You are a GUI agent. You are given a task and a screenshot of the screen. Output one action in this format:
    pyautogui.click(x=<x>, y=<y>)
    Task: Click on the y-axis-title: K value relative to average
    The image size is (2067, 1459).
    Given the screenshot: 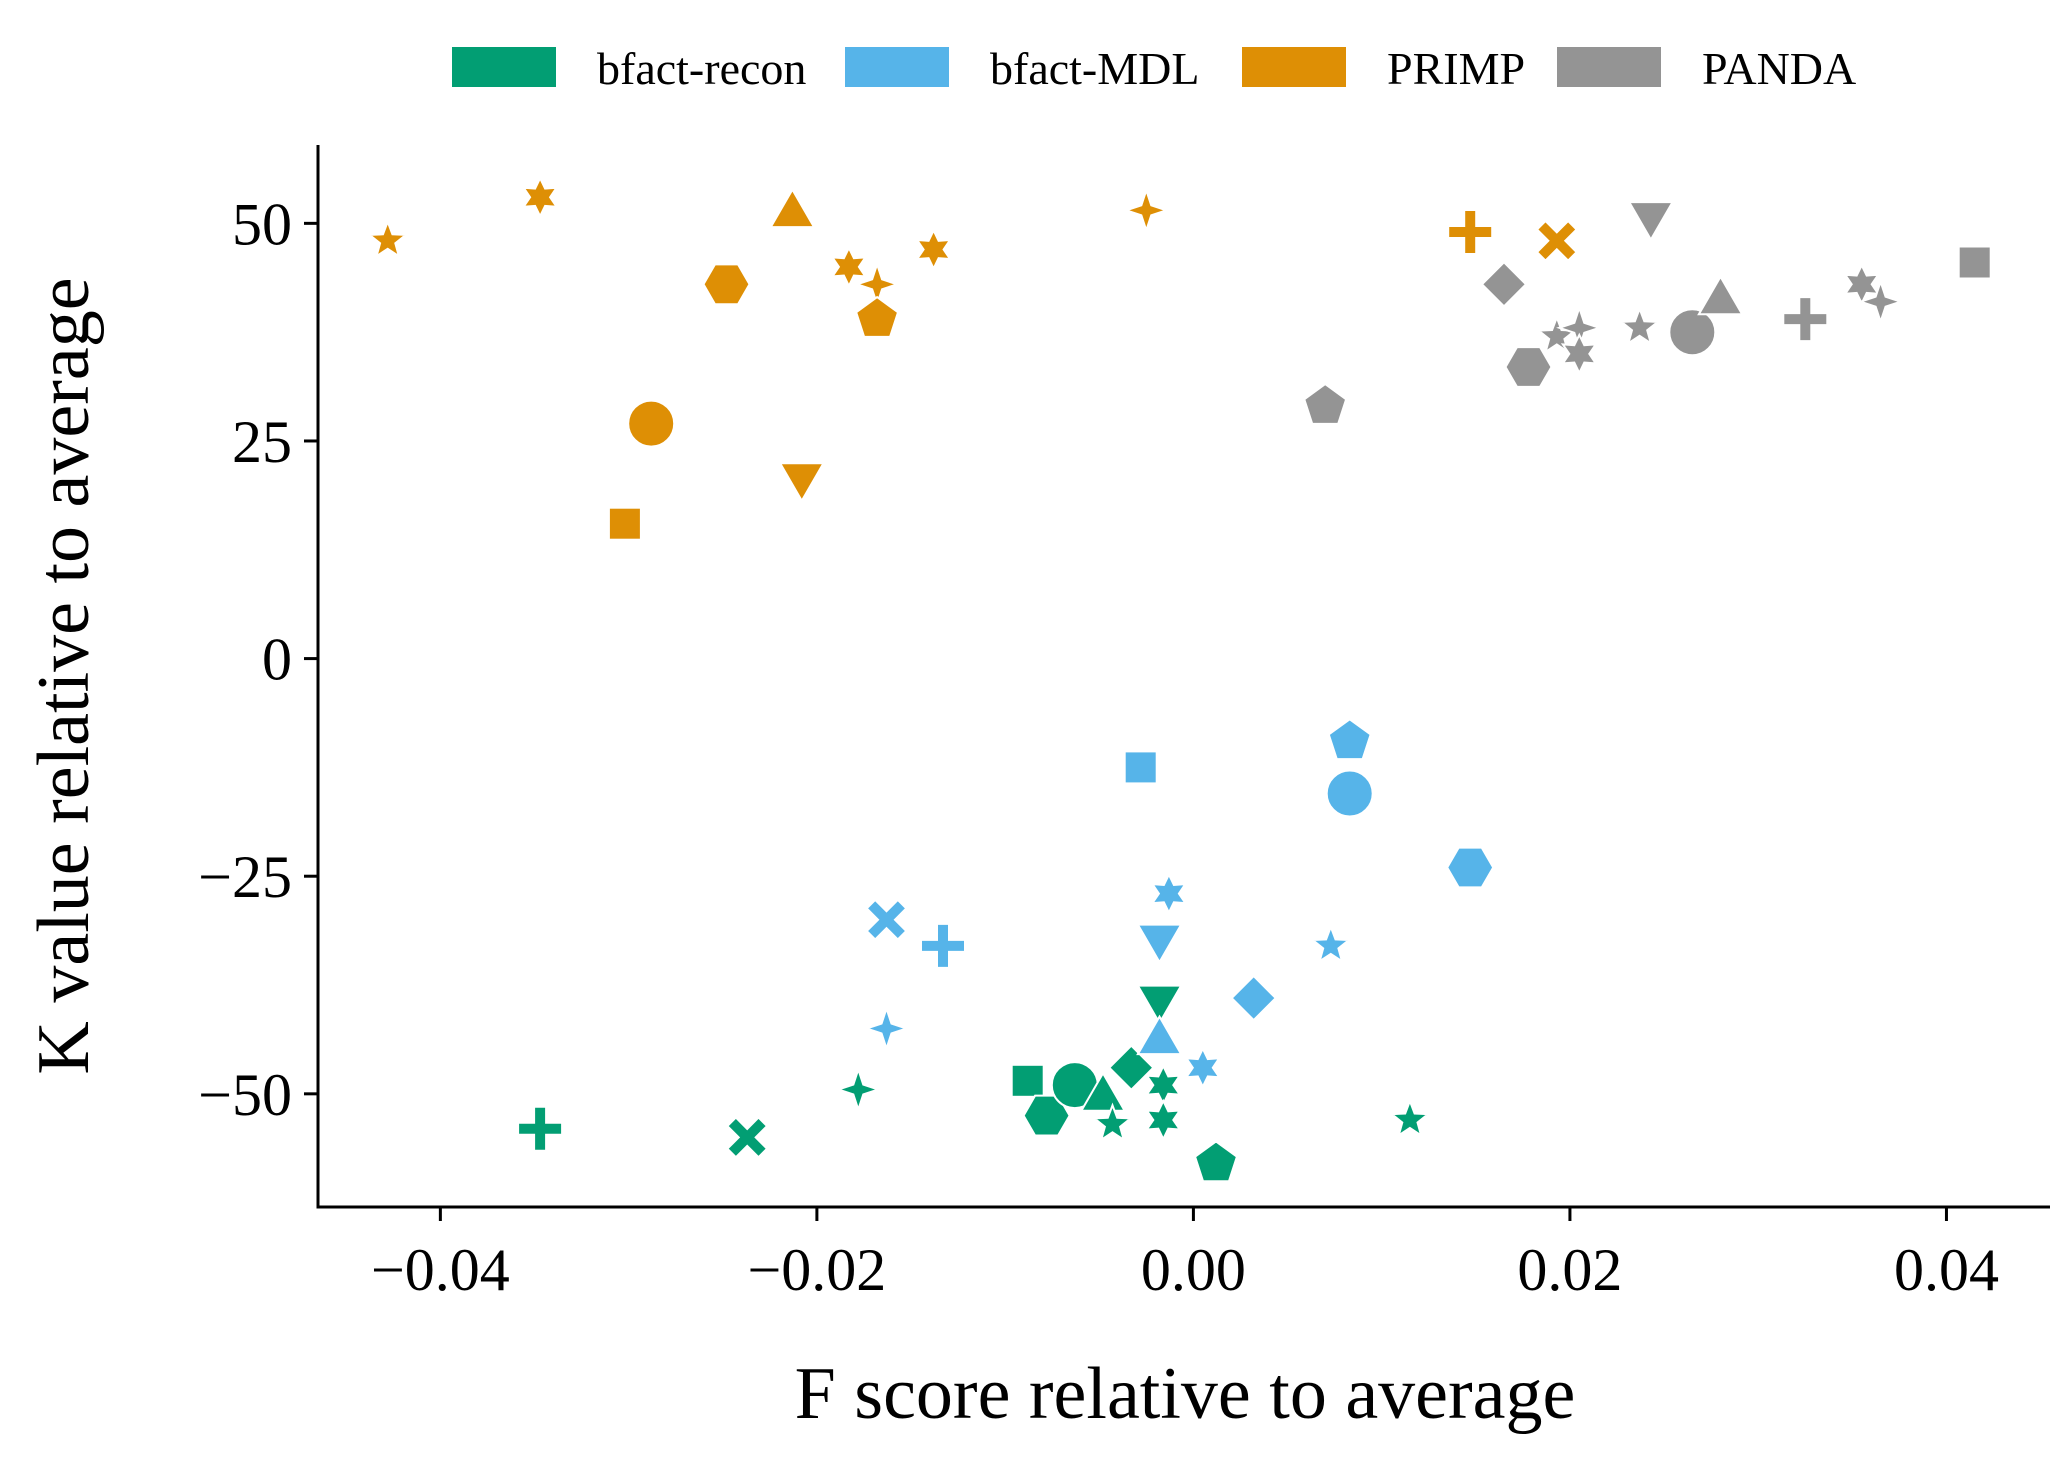 What is the action you would take?
    pyautogui.click(x=64, y=675)
    